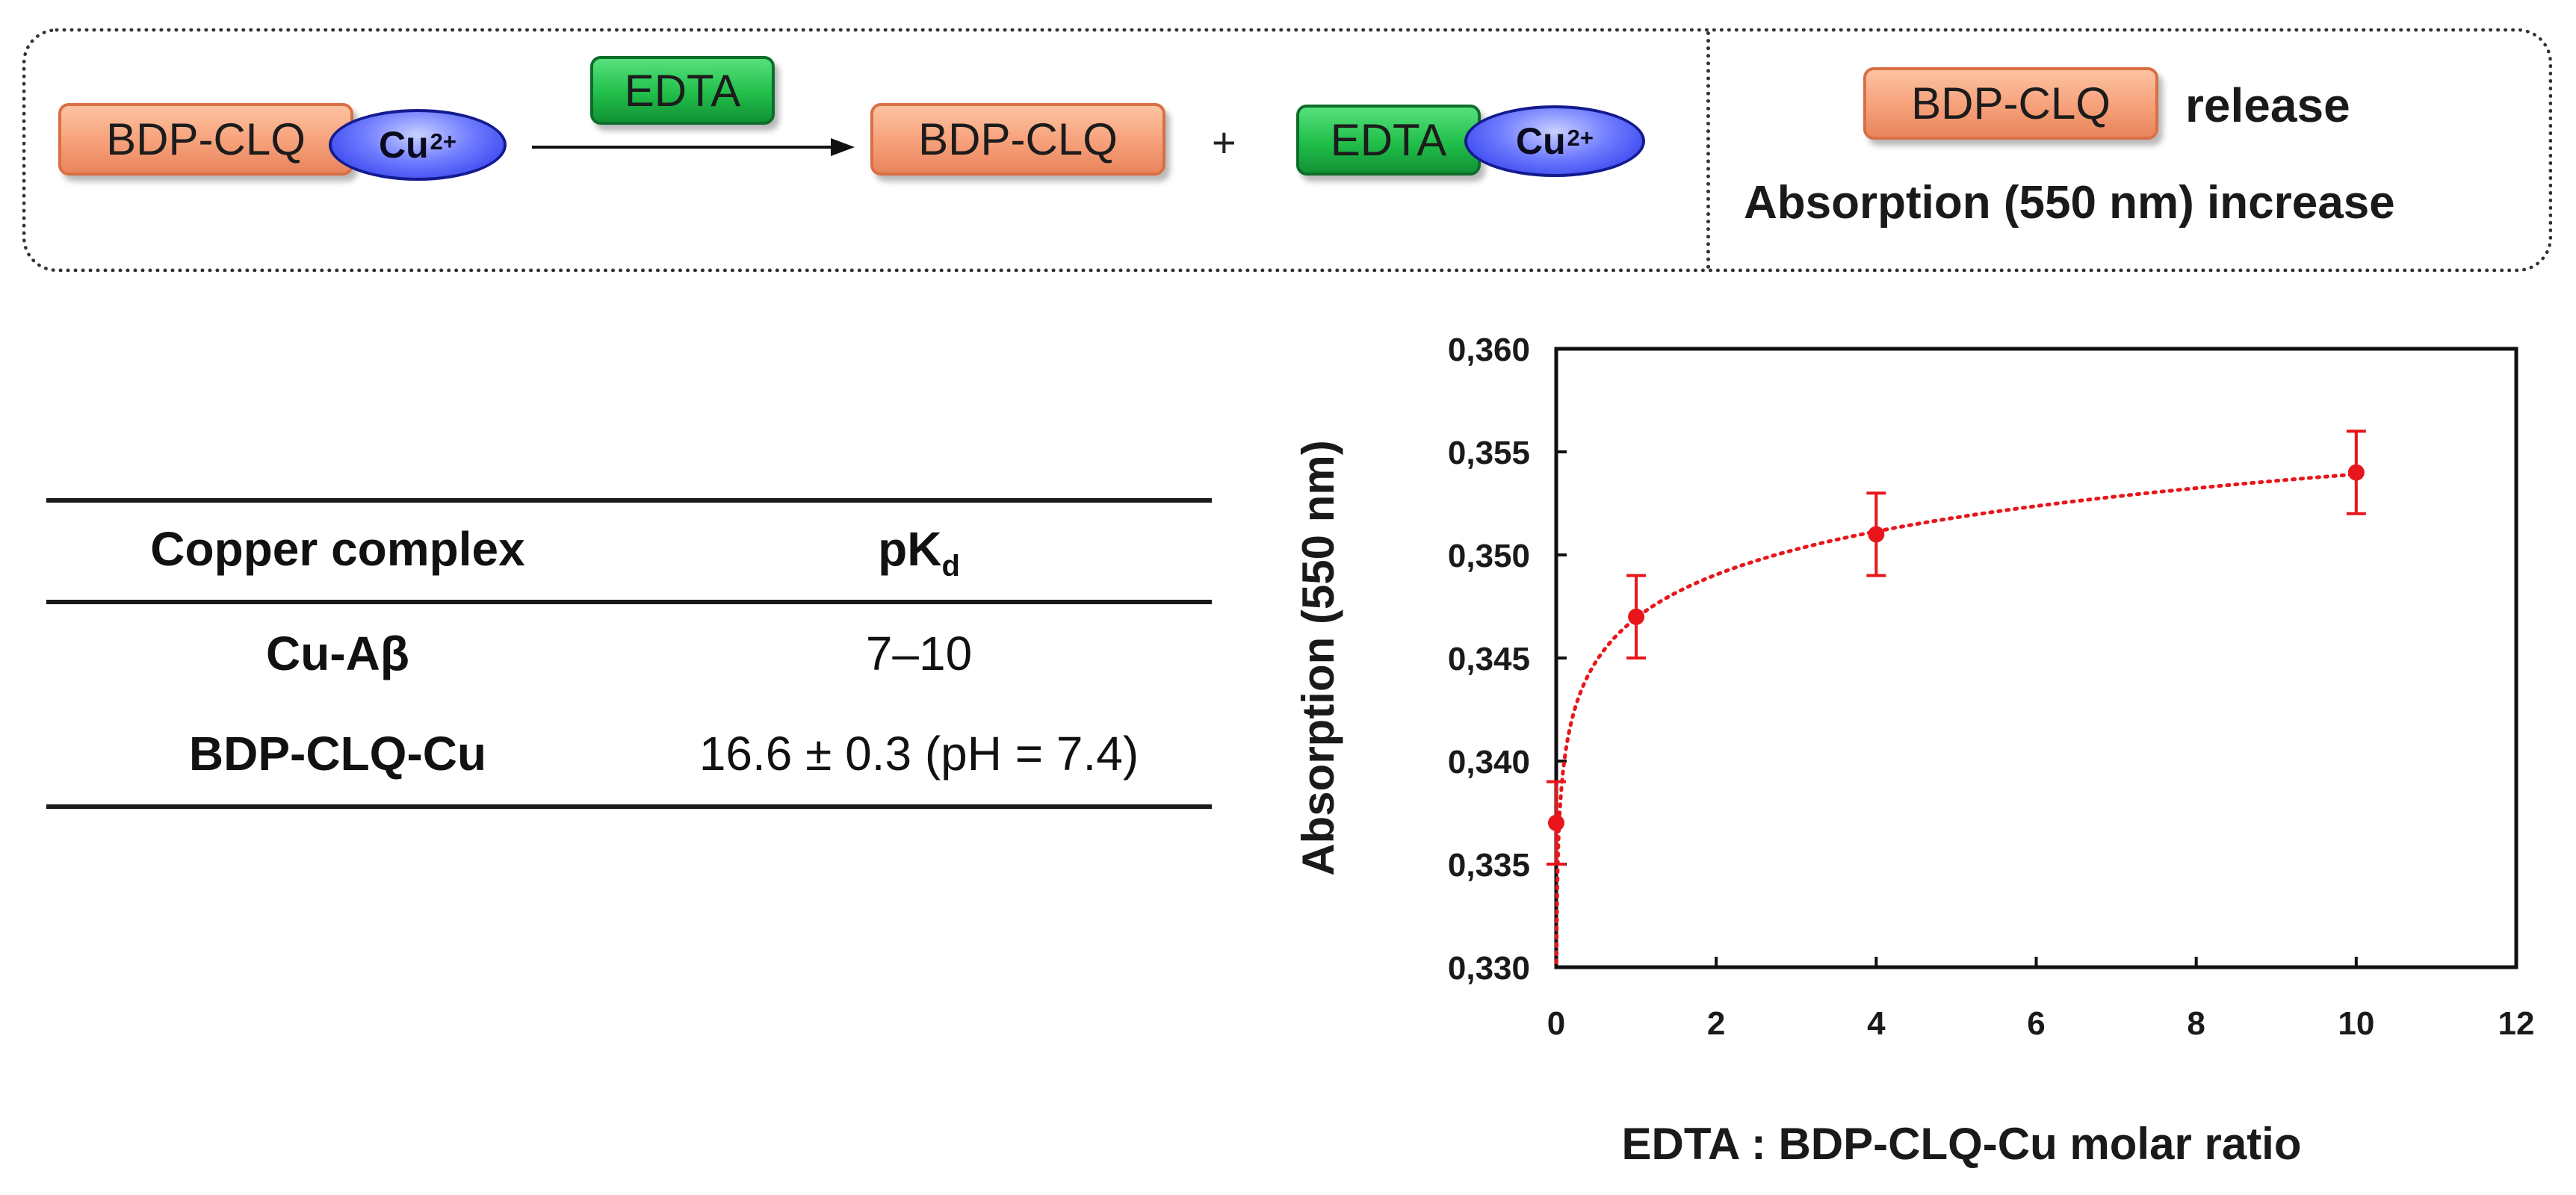 The width and height of the screenshot is (2576, 1195). I want to click on table-cell-complex-row1: Cu-Aβ, so click(337, 653).